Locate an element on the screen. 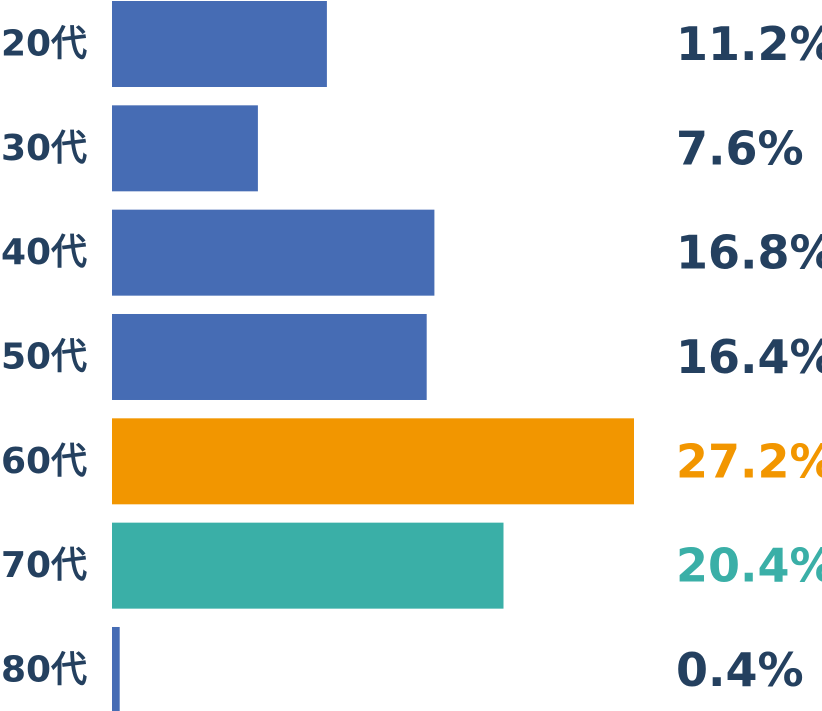 The height and width of the screenshot is (711, 822). category-label-6: 80代 is located at coordinates (44, 669).